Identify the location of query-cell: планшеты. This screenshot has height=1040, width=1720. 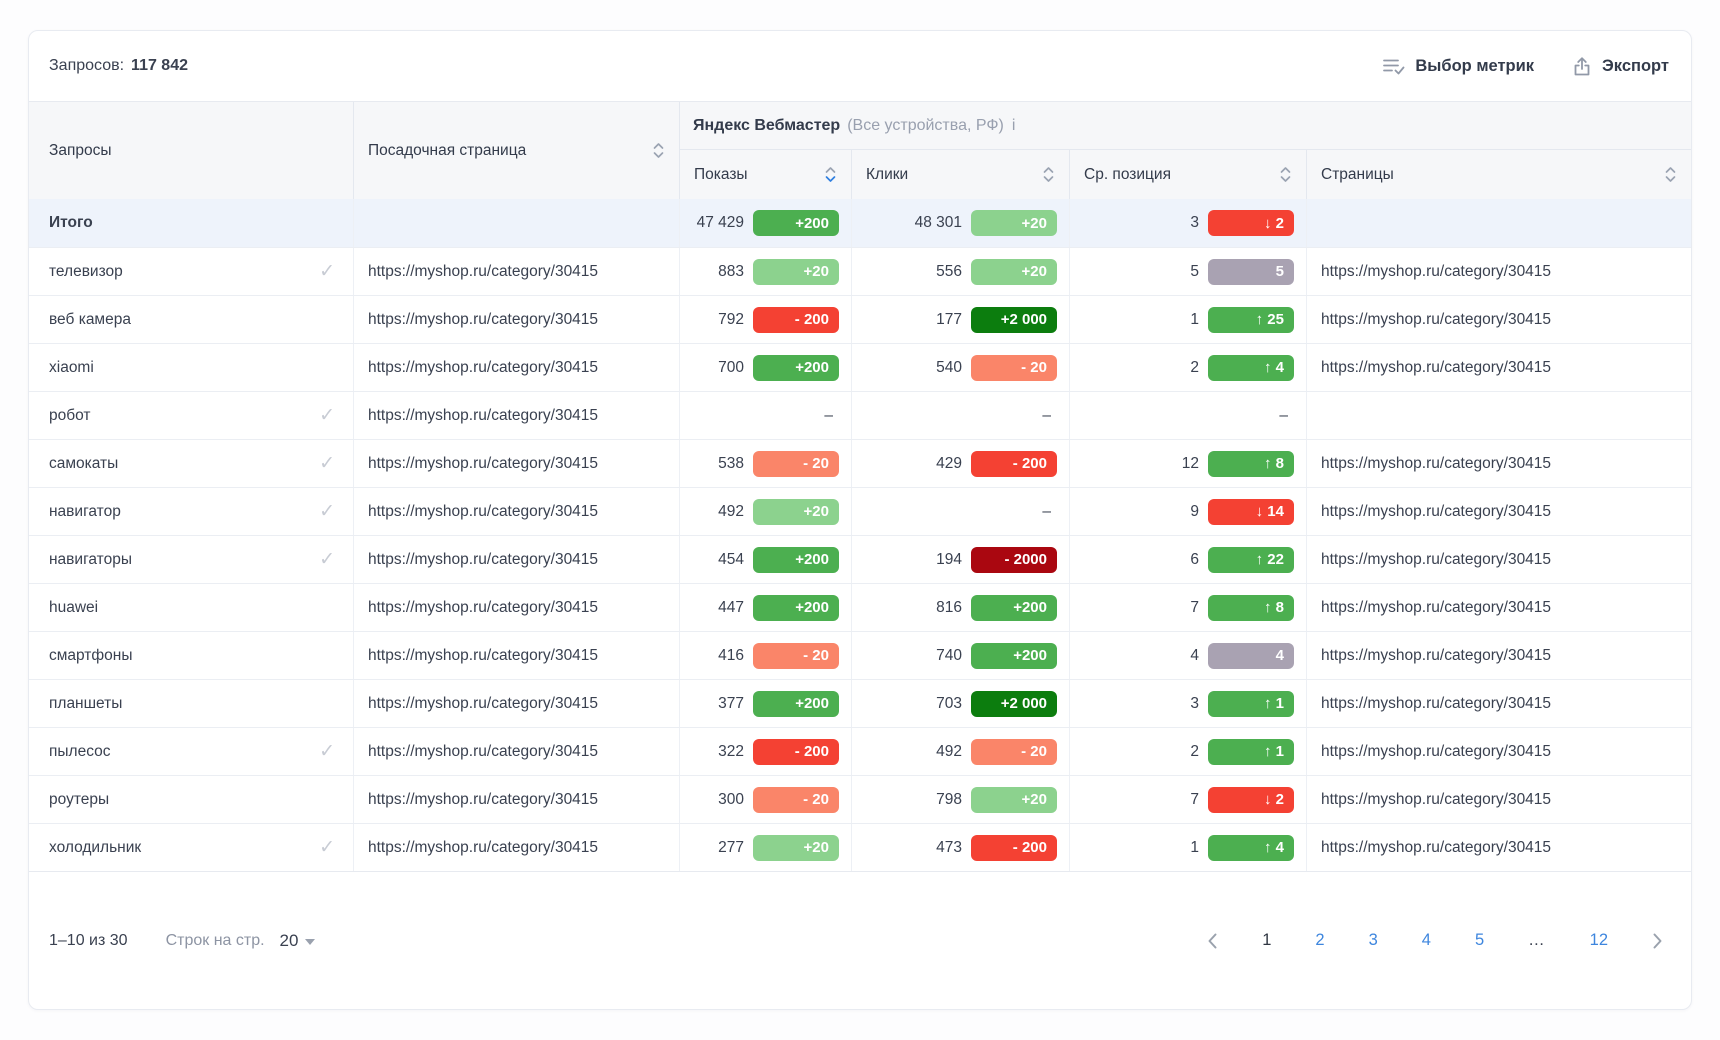
(191, 703).